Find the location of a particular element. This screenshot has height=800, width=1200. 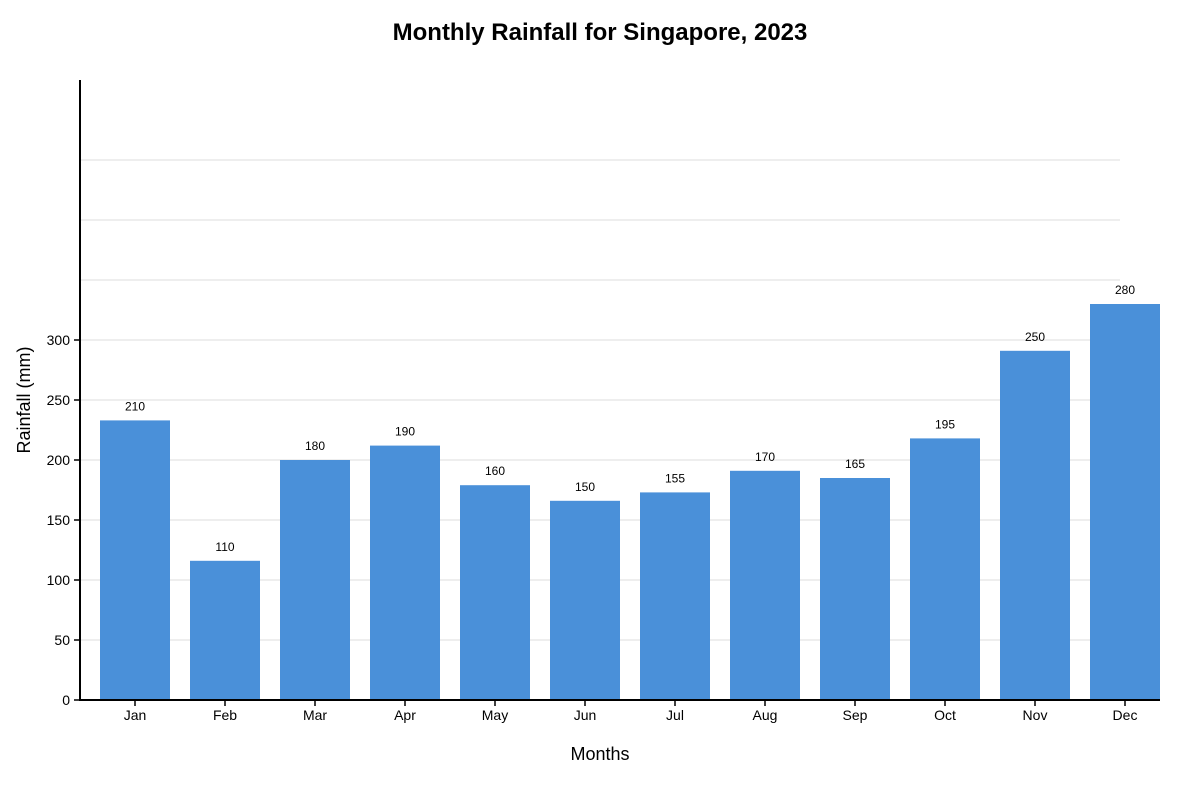

bar-jun is located at coordinates (585, 600).